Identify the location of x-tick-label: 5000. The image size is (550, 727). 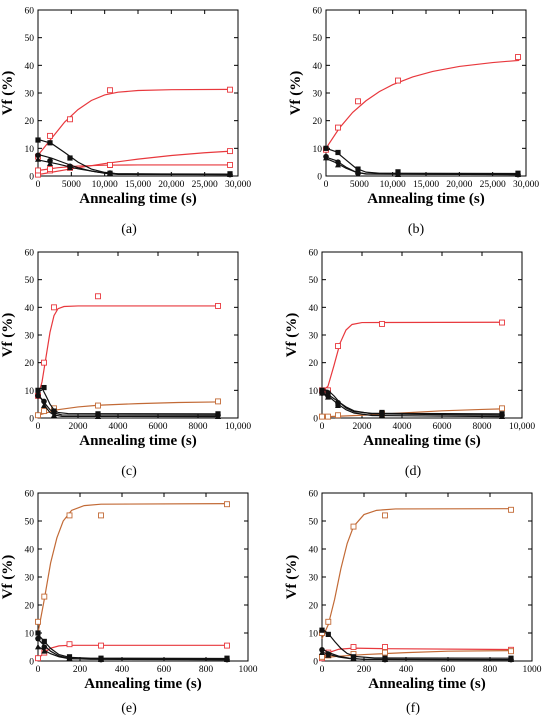
(71, 185).